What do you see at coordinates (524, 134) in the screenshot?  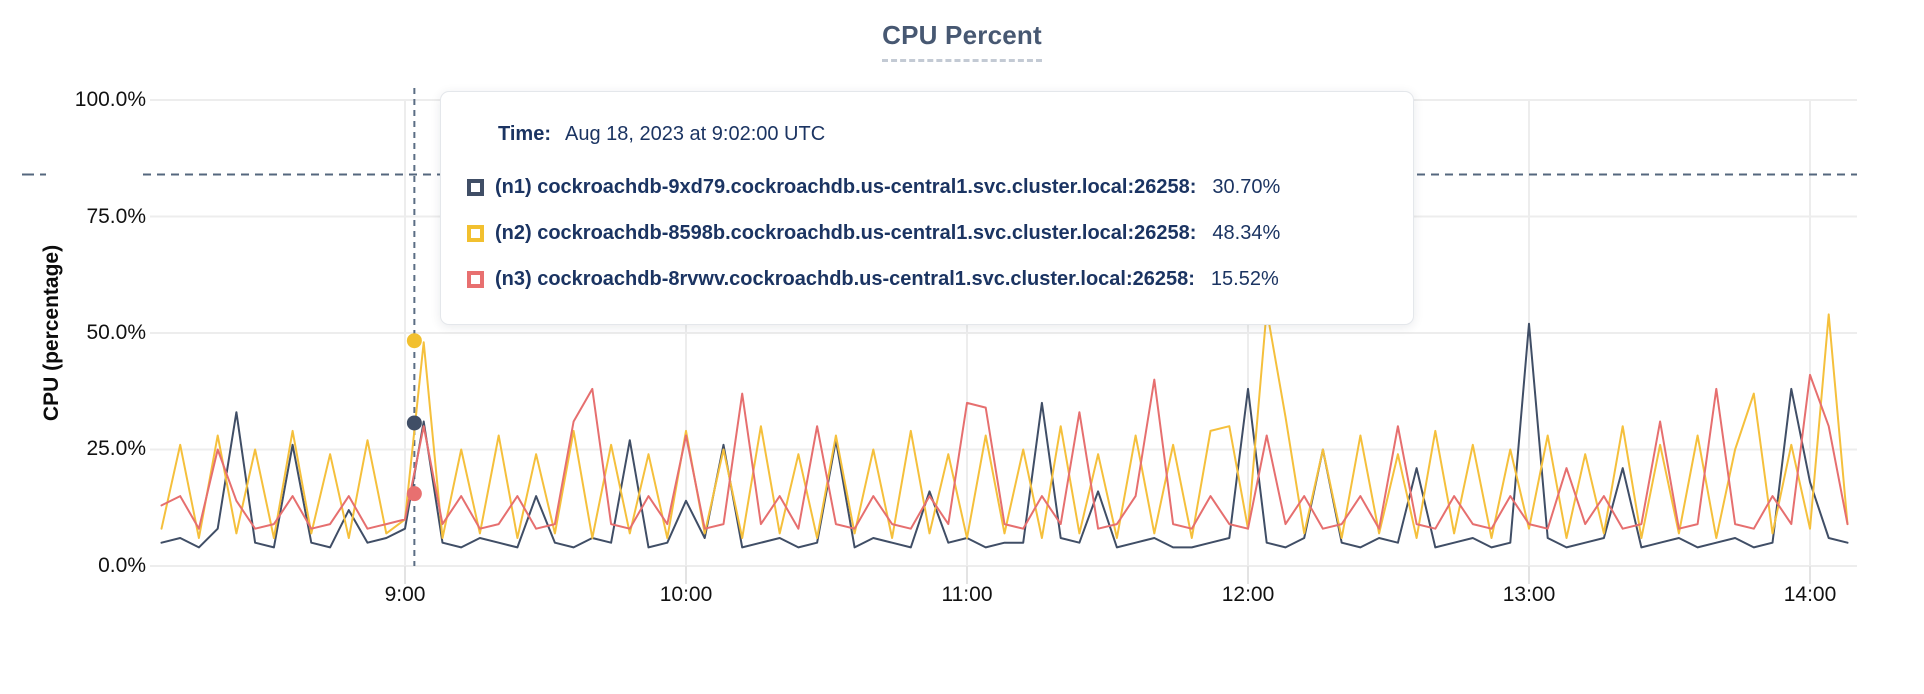 I see `tooltip-time-label: Time:` at bounding box center [524, 134].